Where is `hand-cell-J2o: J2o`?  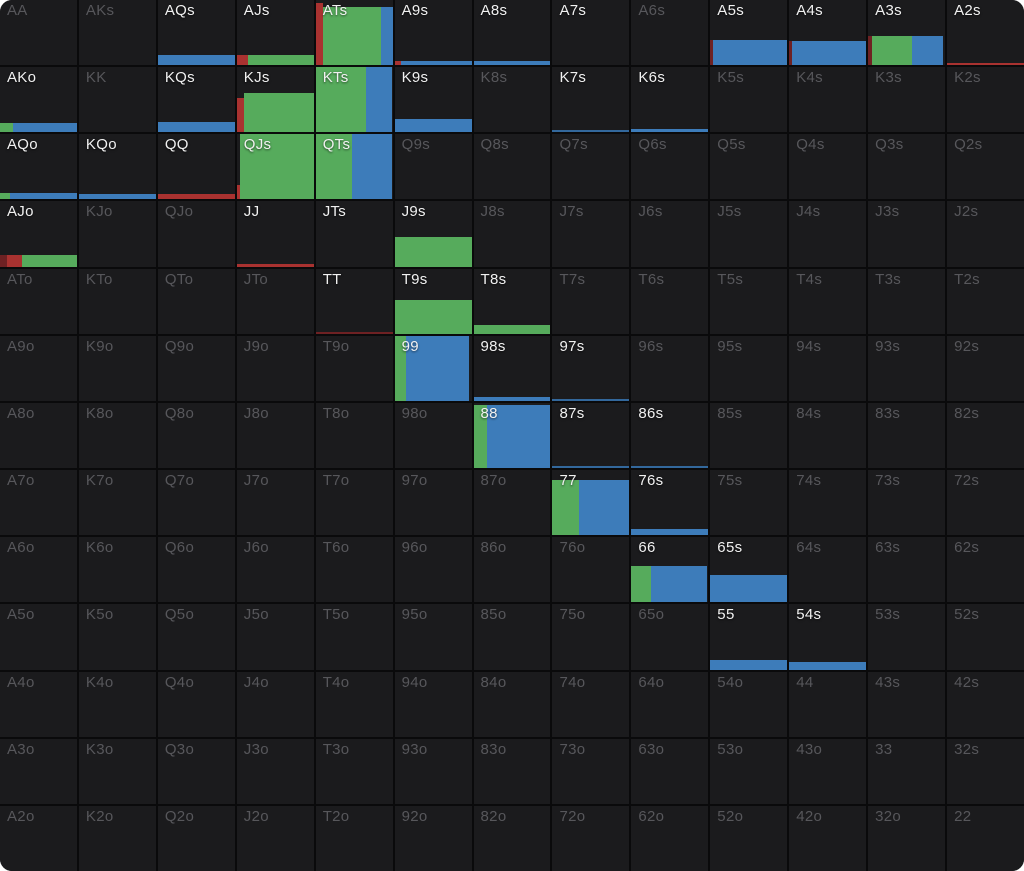
hand-cell-J2o: J2o is located at coordinates (275, 838).